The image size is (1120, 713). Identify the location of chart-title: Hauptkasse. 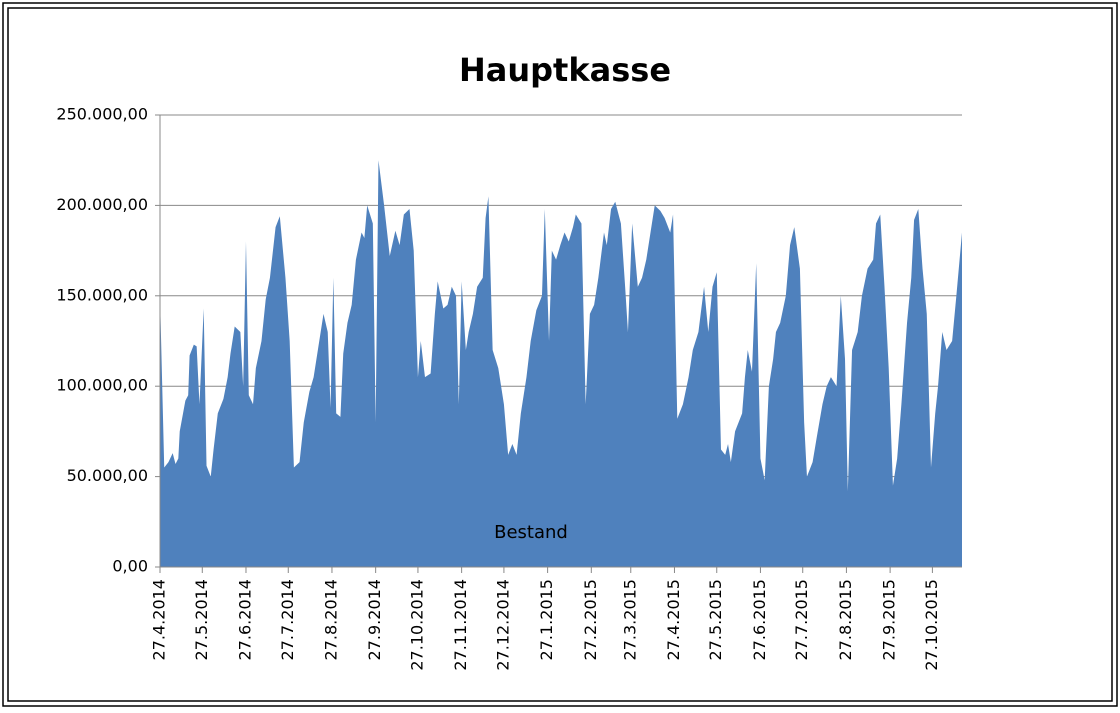
(565, 70).